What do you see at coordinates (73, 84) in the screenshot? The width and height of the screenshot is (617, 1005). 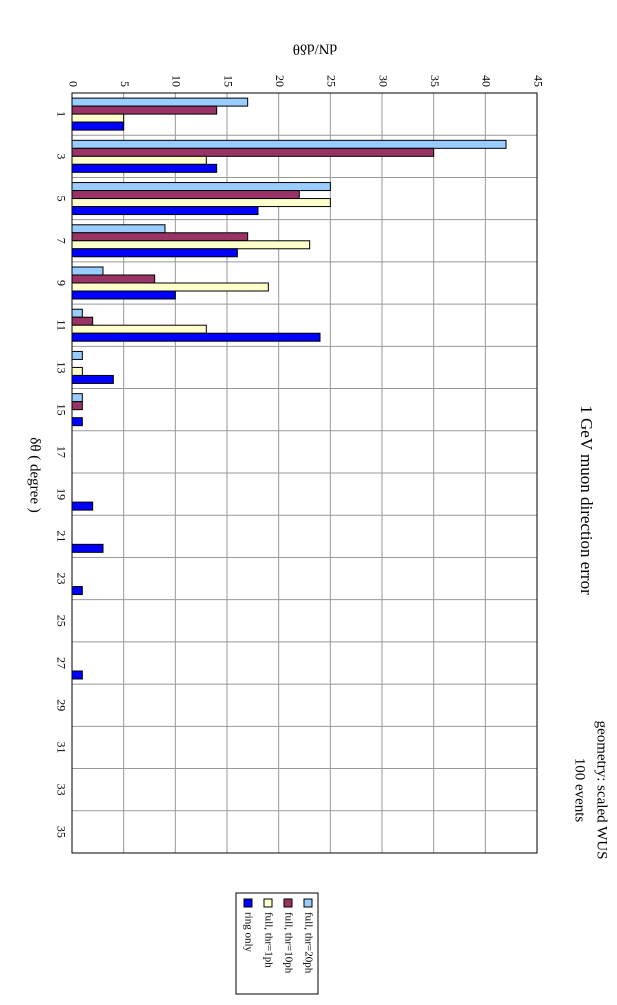 I see `y-tick-label: 0` at bounding box center [73, 84].